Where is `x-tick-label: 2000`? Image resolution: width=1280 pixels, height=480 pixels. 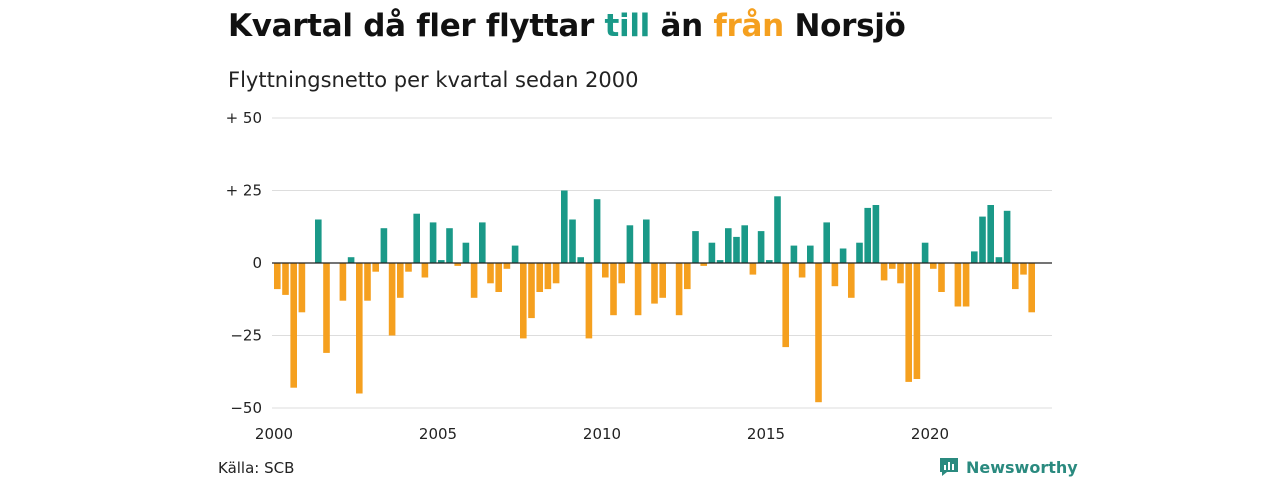
x-tick-label: 2000 is located at coordinates (274, 434).